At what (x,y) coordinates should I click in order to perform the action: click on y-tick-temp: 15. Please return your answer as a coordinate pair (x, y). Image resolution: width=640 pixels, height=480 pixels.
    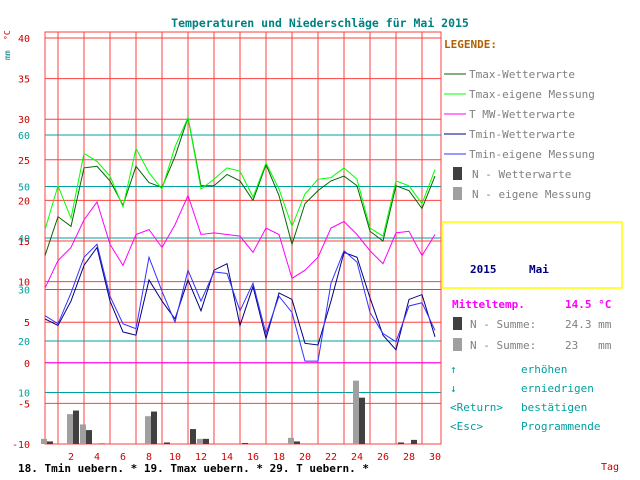
    Looking at the image, I should click on (24, 242).